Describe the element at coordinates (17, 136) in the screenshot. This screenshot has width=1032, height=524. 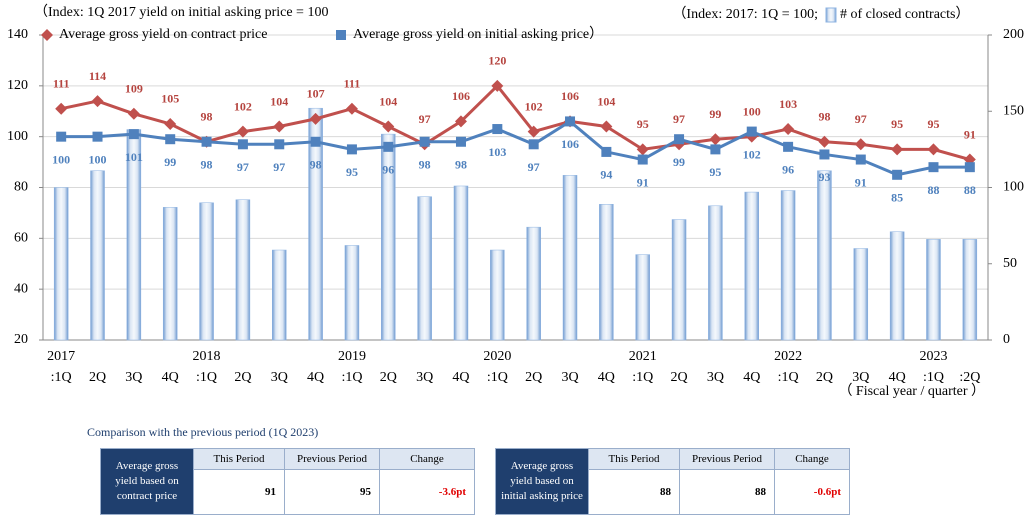
I see `y-tick-label: 100` at that location.